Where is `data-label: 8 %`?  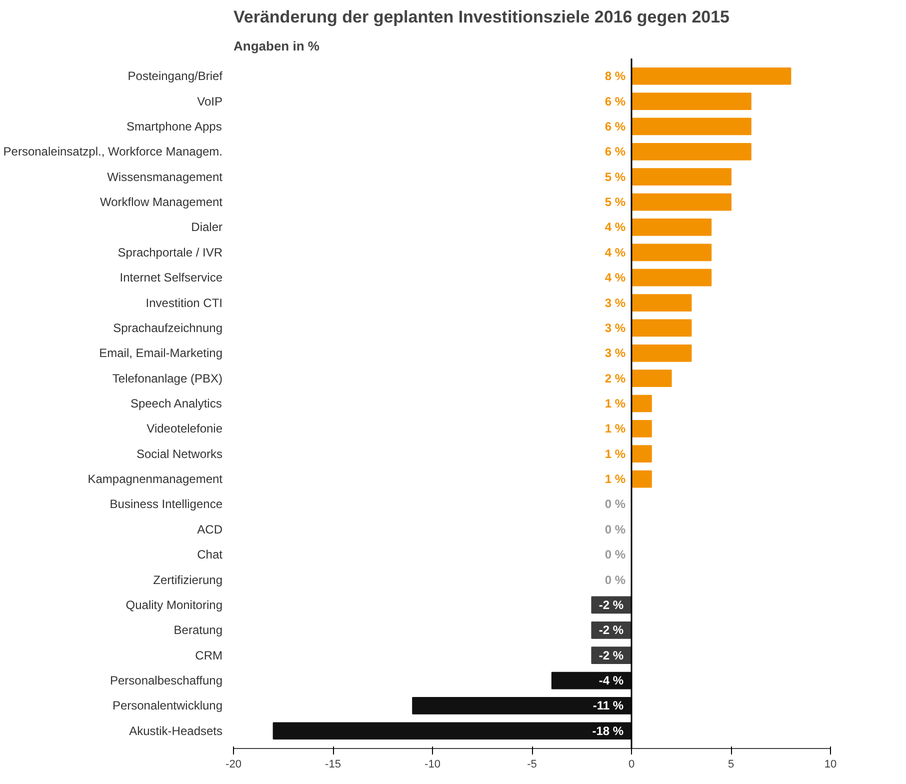
data-label: 8 % is located at coordinates (615, 76).